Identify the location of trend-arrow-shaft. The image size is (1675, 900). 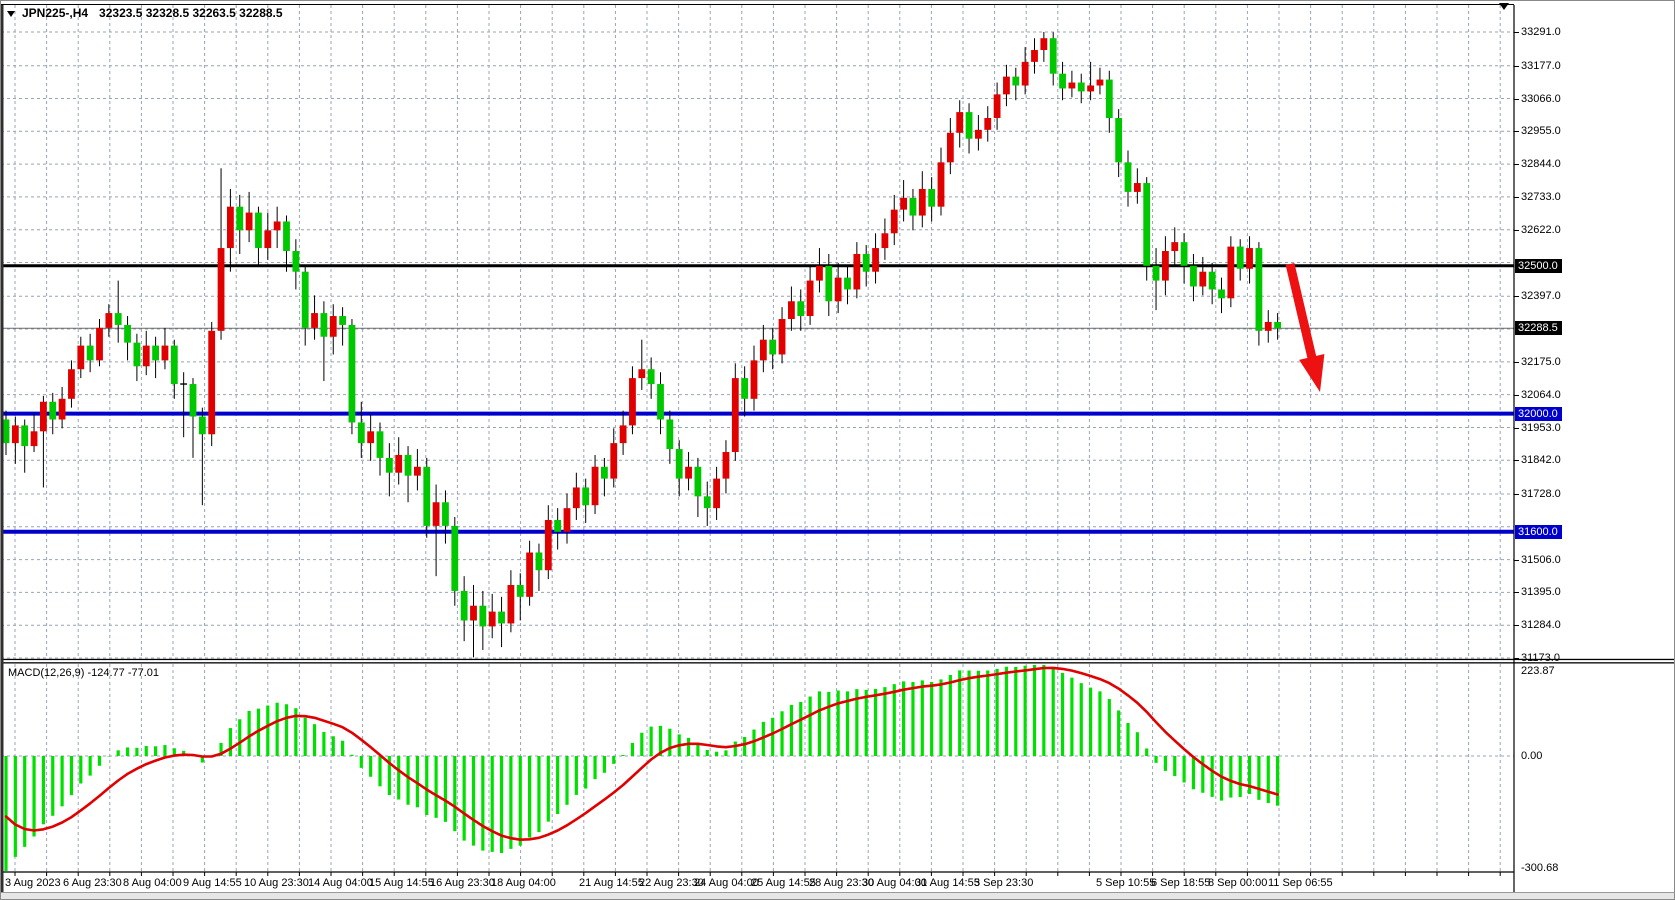
(1301, 313).